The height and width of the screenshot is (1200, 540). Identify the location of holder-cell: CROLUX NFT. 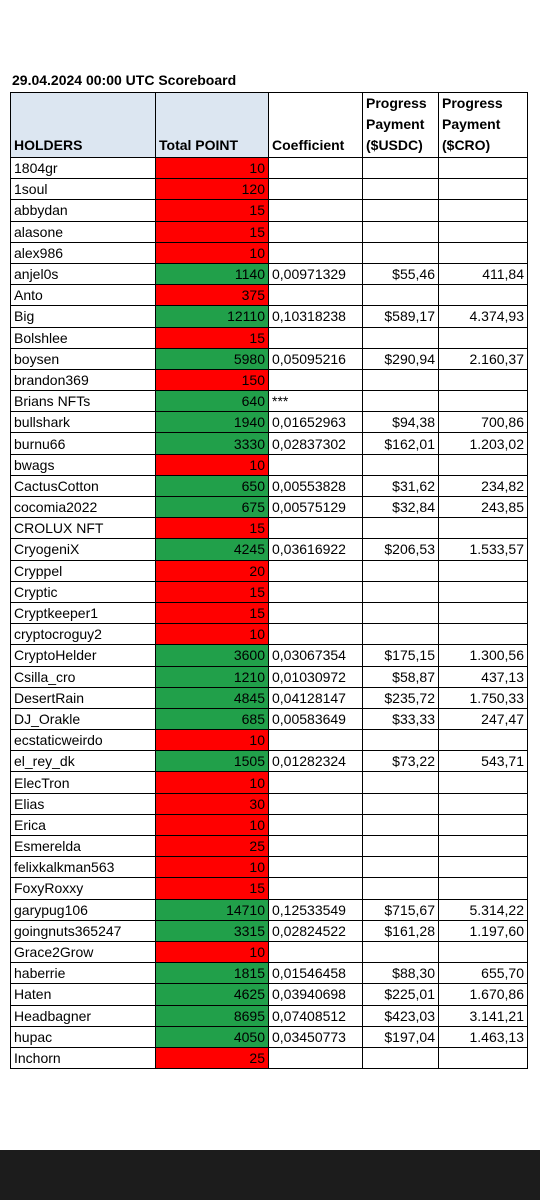
(83, 528).